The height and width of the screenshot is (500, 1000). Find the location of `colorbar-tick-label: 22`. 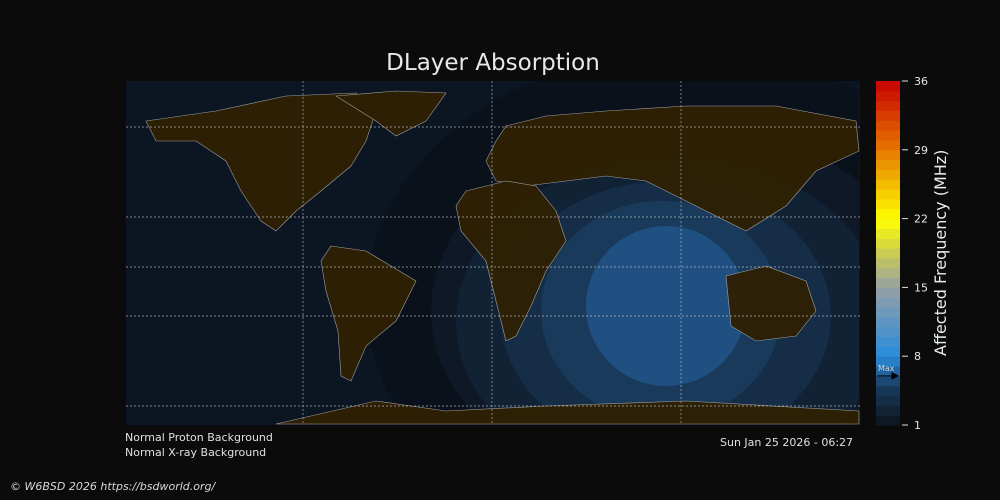

colorbar-tick-label: 22 is located at coordinates (921, 219).